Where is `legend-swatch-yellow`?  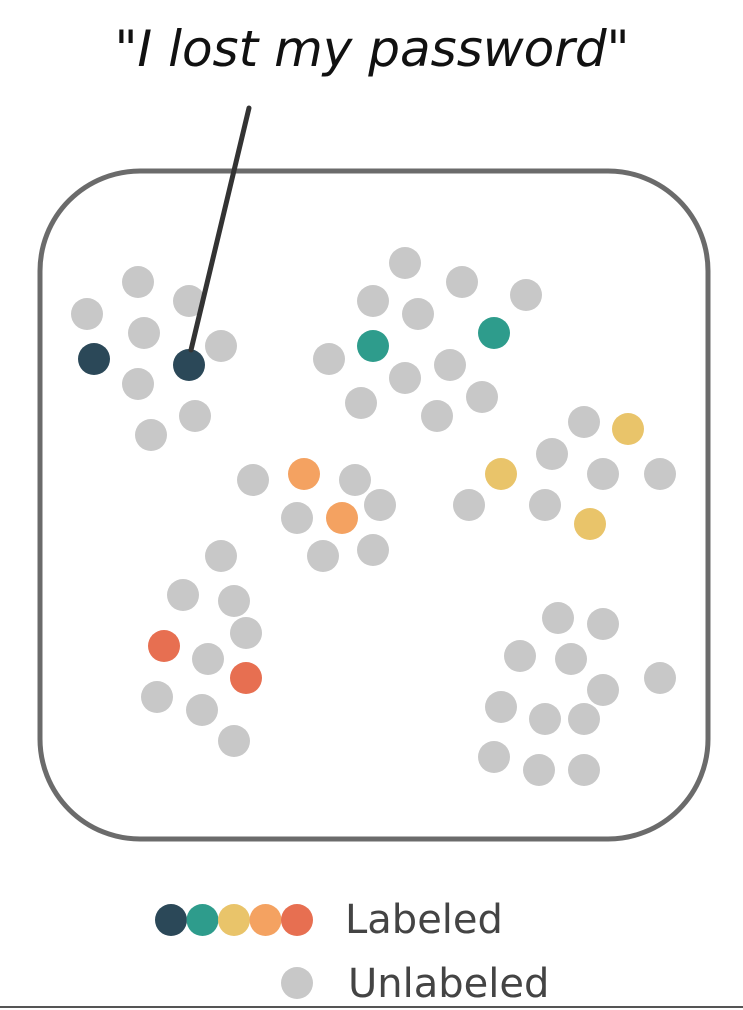 legend-swatch-yellow is located at coordinates (234, 920).